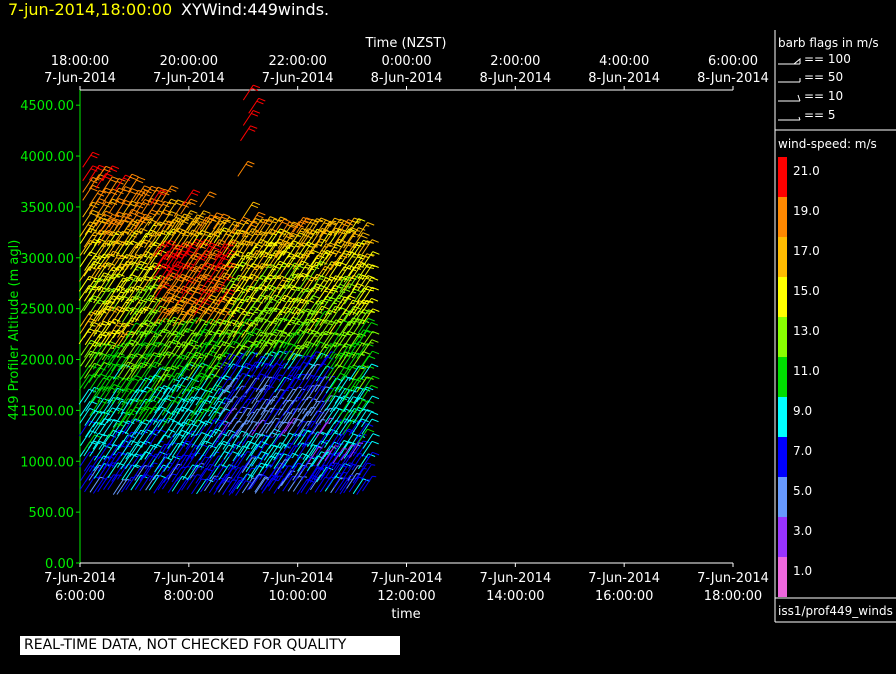  I want to click on x-tick-label-time: 16:00:00, so click(624, 596).